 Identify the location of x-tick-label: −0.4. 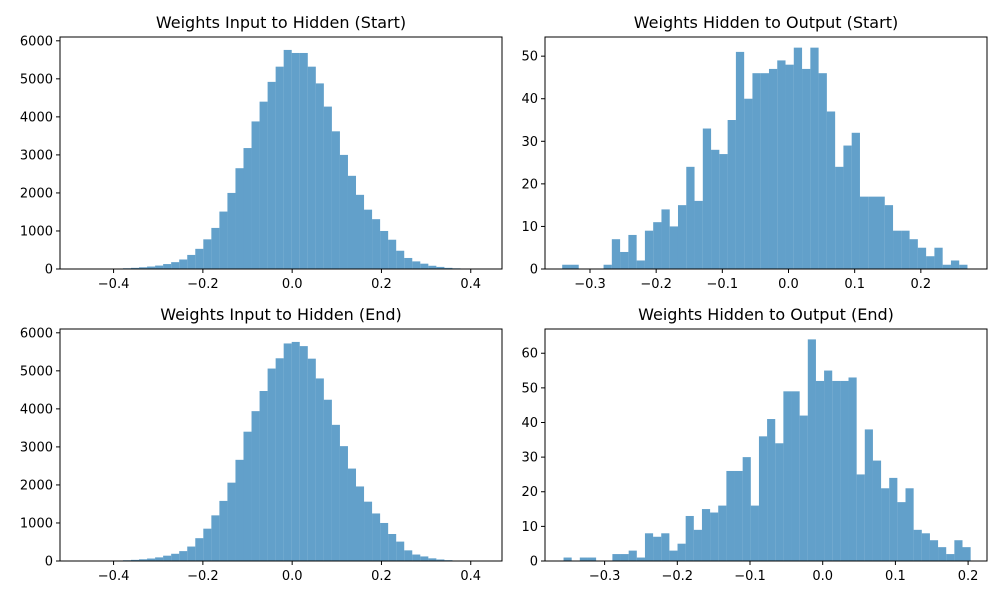
(114, 284).